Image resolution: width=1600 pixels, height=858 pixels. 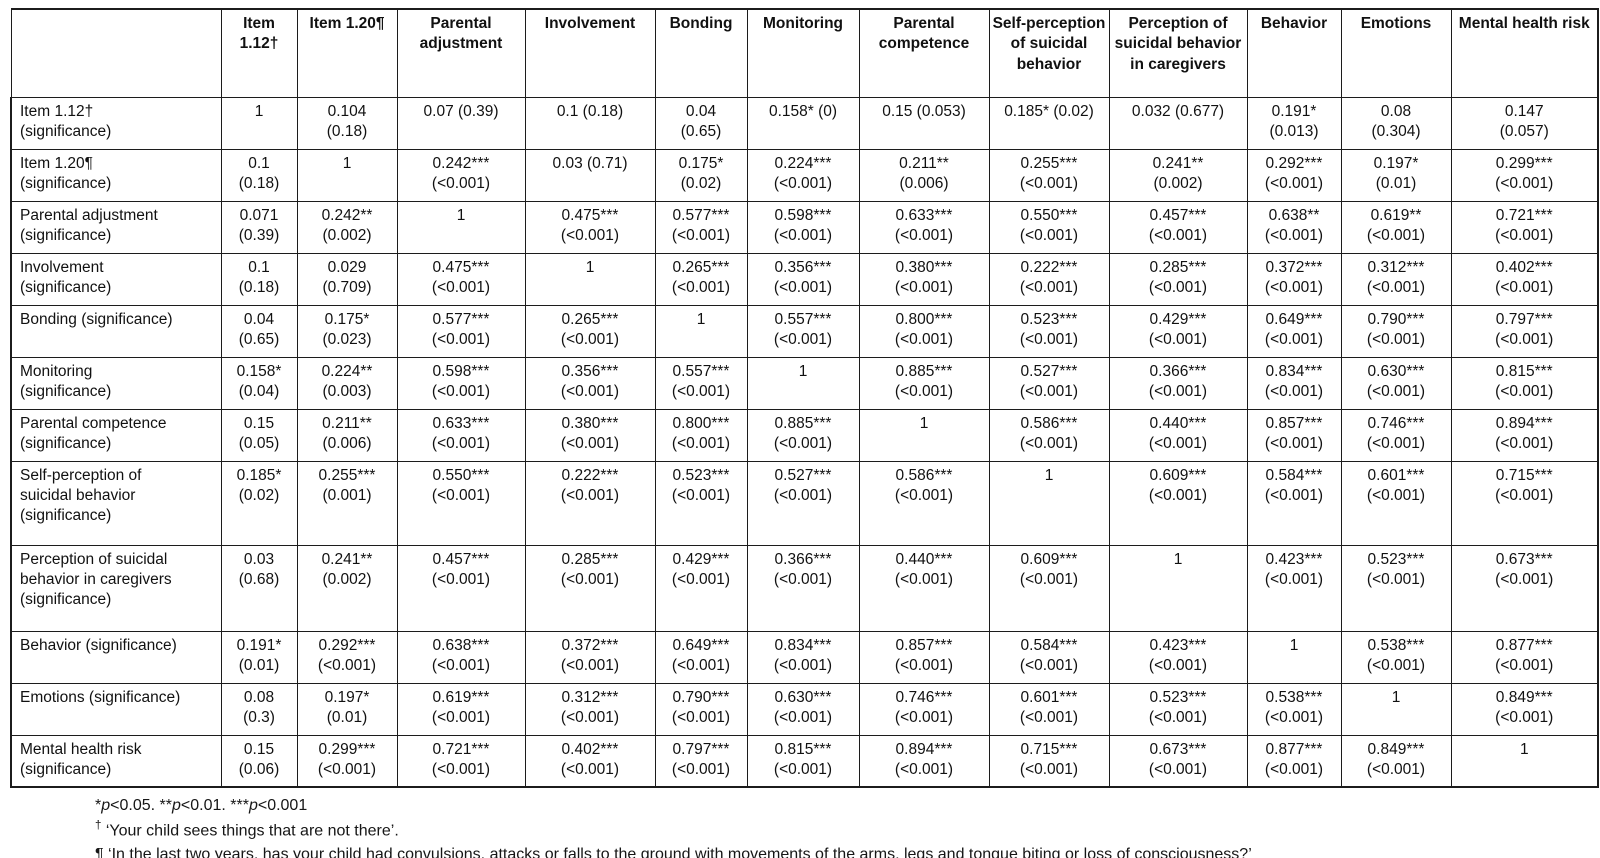 What do you see at coordinates (347, 503) in the screenshot?
I see `correlation-cell: 0.255*** (0.001)` at bounding box center [347, 503].